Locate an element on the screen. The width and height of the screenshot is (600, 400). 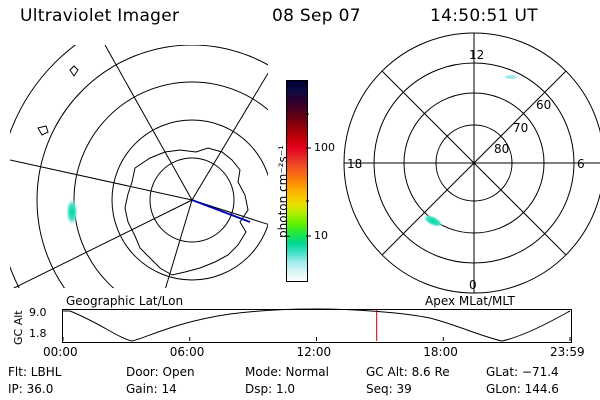
altitude-x-label: 12:00 is located at coordinates (314, 352).